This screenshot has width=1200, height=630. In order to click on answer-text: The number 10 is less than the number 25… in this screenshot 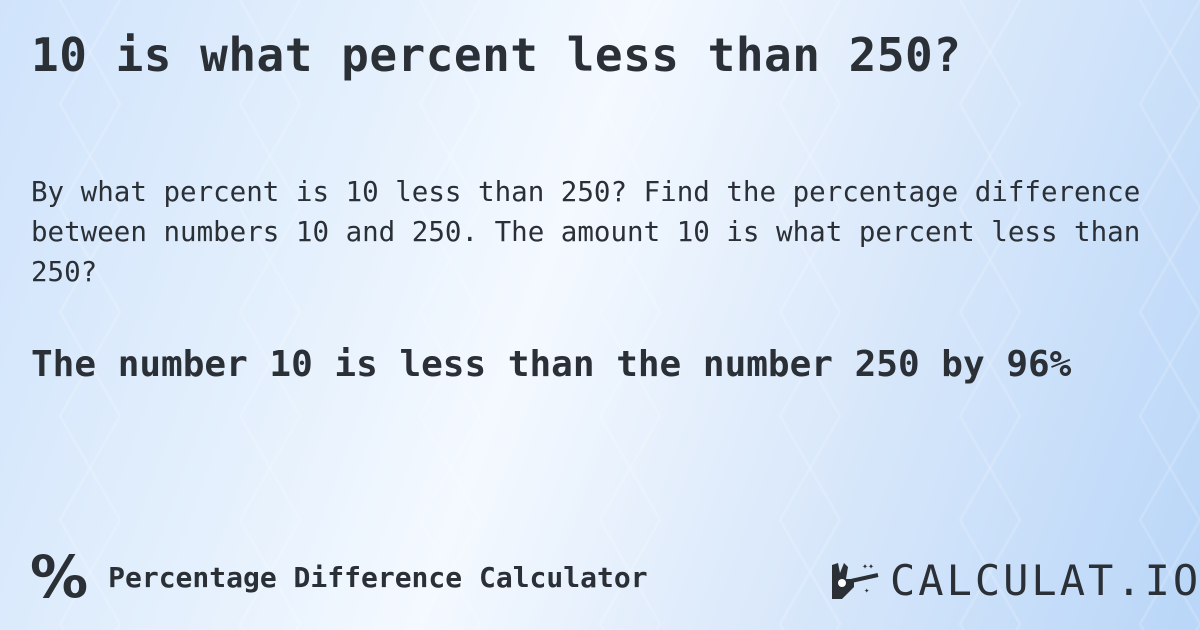, I will do `click(551, 364)`.